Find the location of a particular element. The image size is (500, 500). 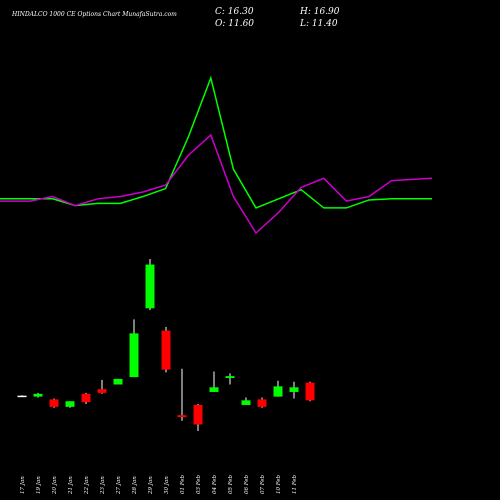

date-label: 20 Jan is located at coordinates (55, 485).